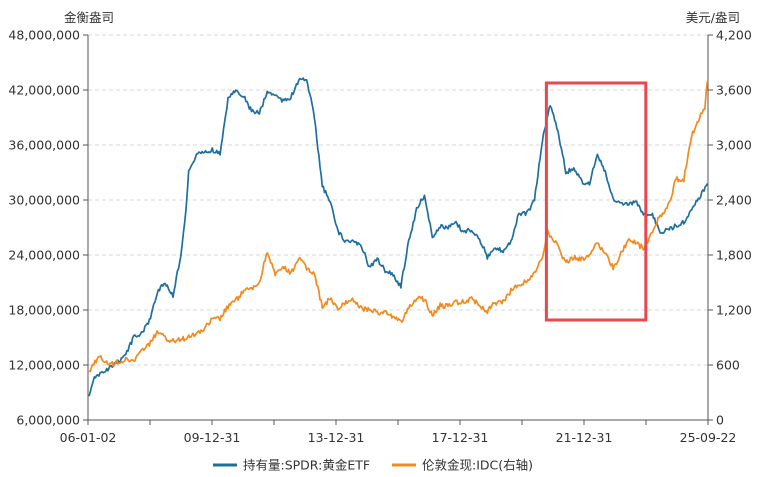 This screenshot has height=477, width=764. What do you see at coordinates (44, 310) in the screenshot?
I see `left-tick-label: 18,000,000` at bounding box center [44, 310].